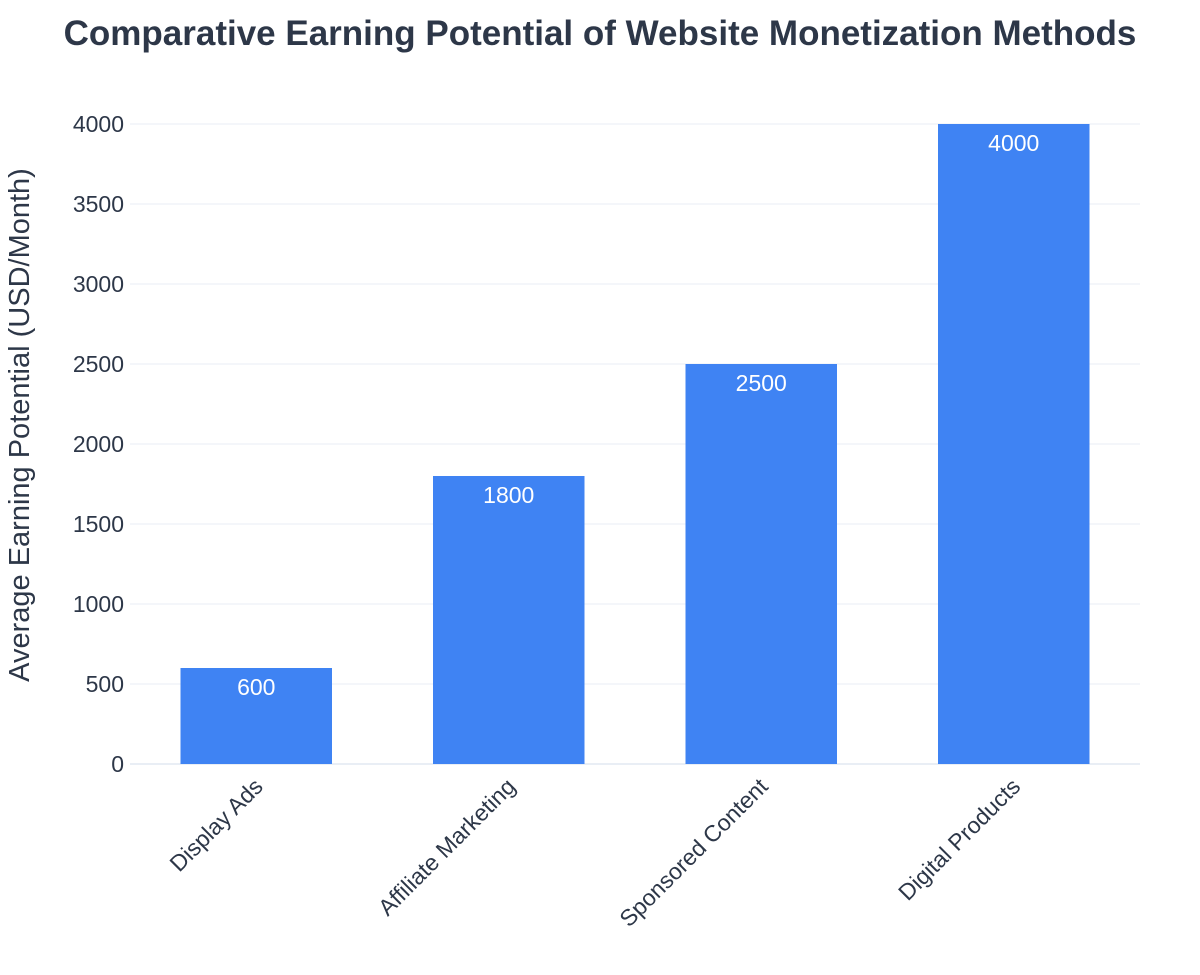 Image resolution: width=1200 pixels, height=975 pixels. What do you see at coordinates (105, 684) in the screenshot?
I see `y-tick-label: 500` at bounding box center [105, 684].